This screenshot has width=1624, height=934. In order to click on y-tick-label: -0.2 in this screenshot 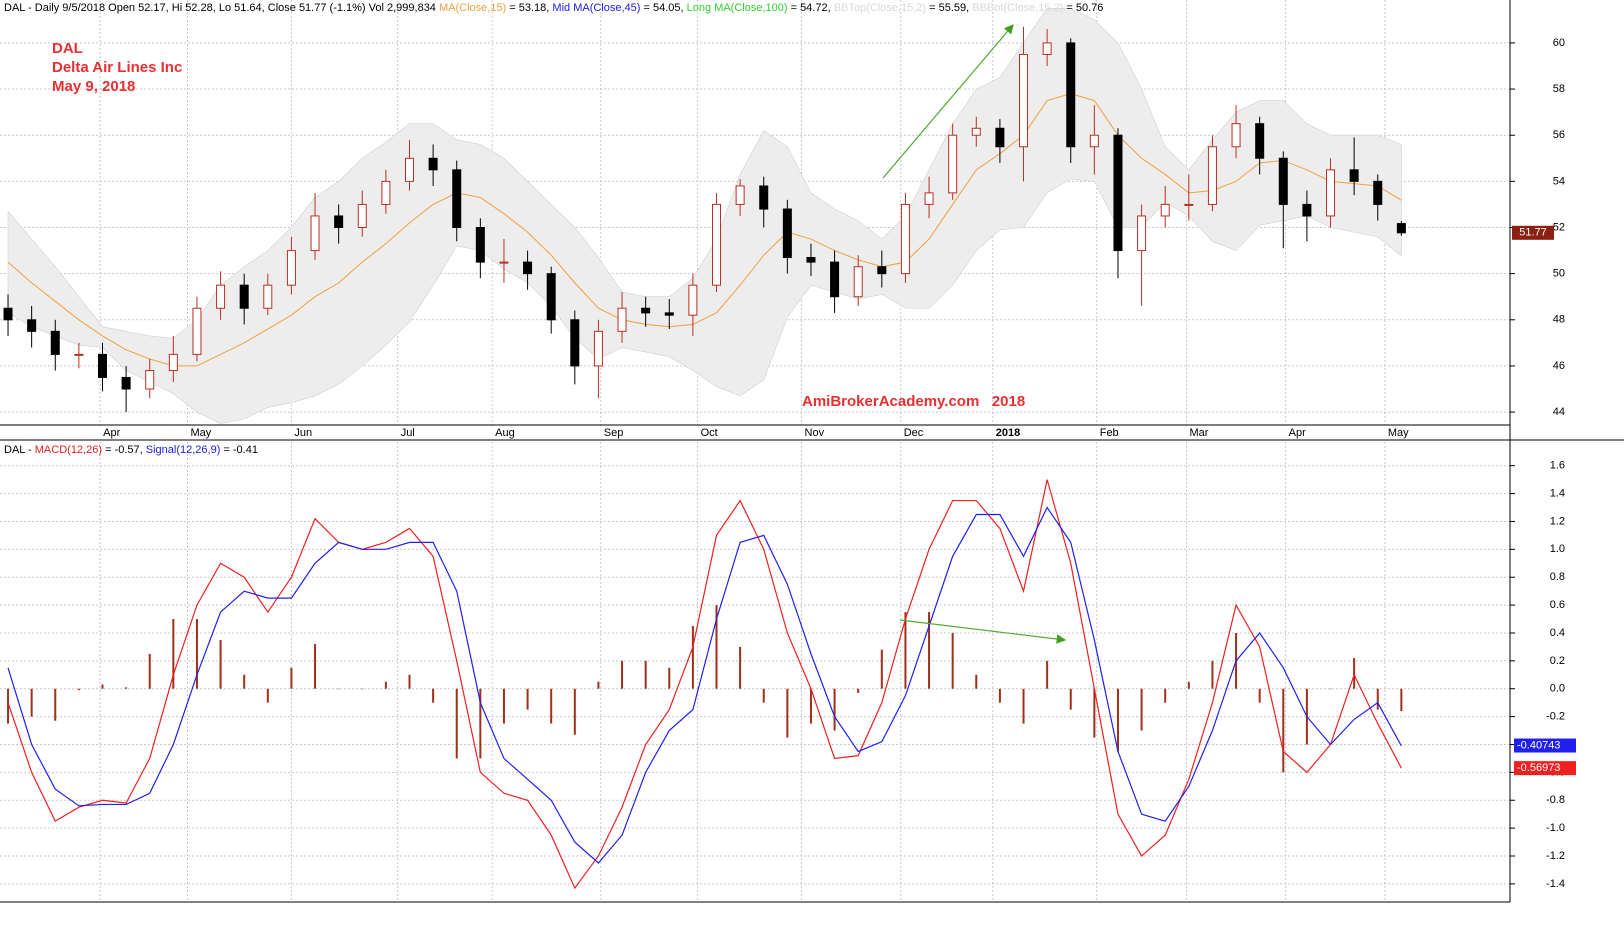, I will do `click(1555, 717)`.